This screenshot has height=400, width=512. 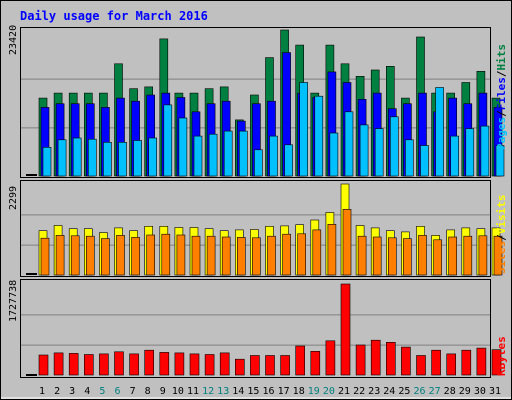 What do you see at coordinates (419, 391) in the screenshot?
I see `x-label-day-26: 26` at bounding box center [419, 391].